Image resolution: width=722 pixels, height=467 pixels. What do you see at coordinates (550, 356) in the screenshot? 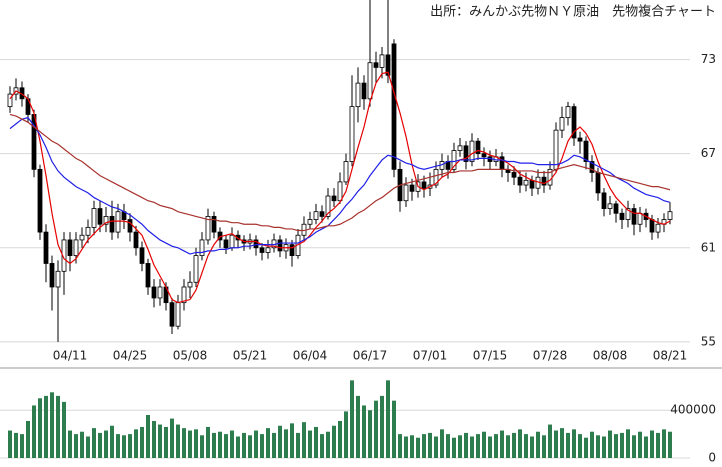
I see `x-tick-label: 07/28` at bounding box center [550, 356].